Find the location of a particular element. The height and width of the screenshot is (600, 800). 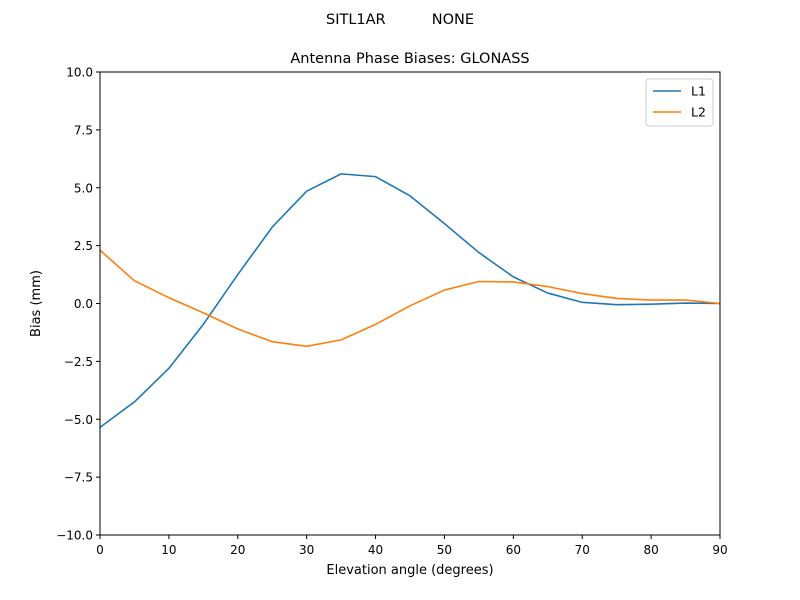

y-axis: −10.0 −7.5 −5.0 −2.5 0.0 2.5 5.0 7.5 10.0 is located at coordinates (78, 304).